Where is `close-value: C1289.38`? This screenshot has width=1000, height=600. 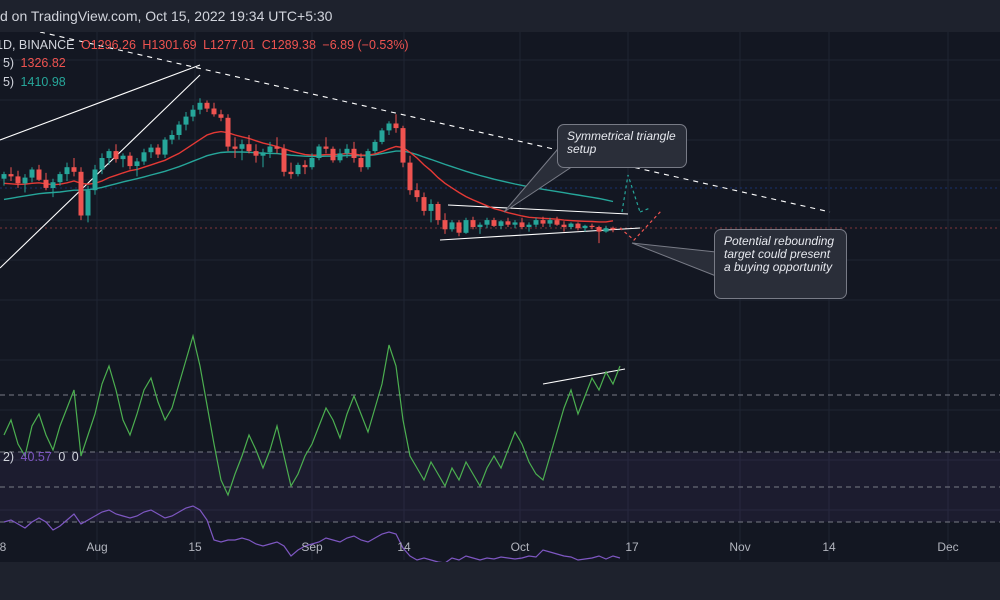
close-value: C1289.38 is located at coordinates (288, 45).